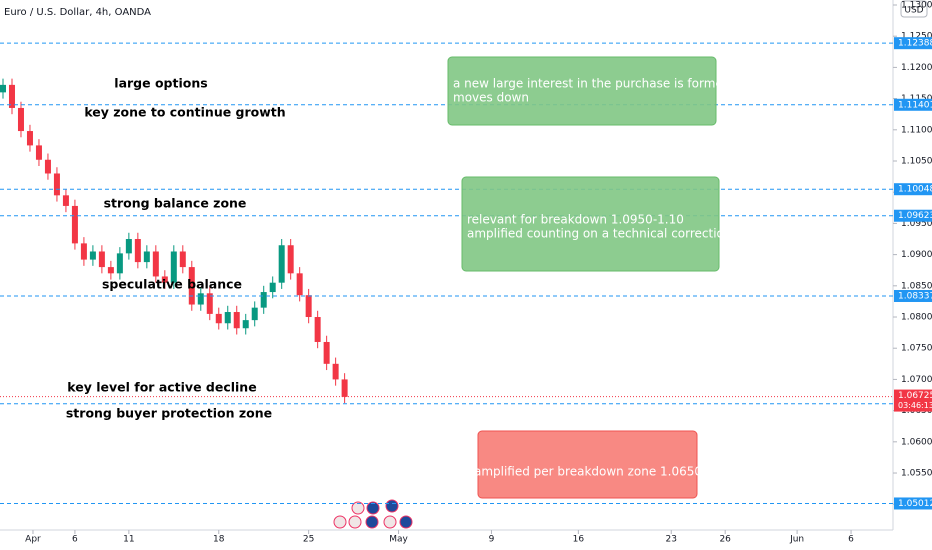 The width and height of the screenshot is (932, 550). Describe the element at coordinates (308, 540) in the screenshot. I see `x-tick-label: 25` at that location.